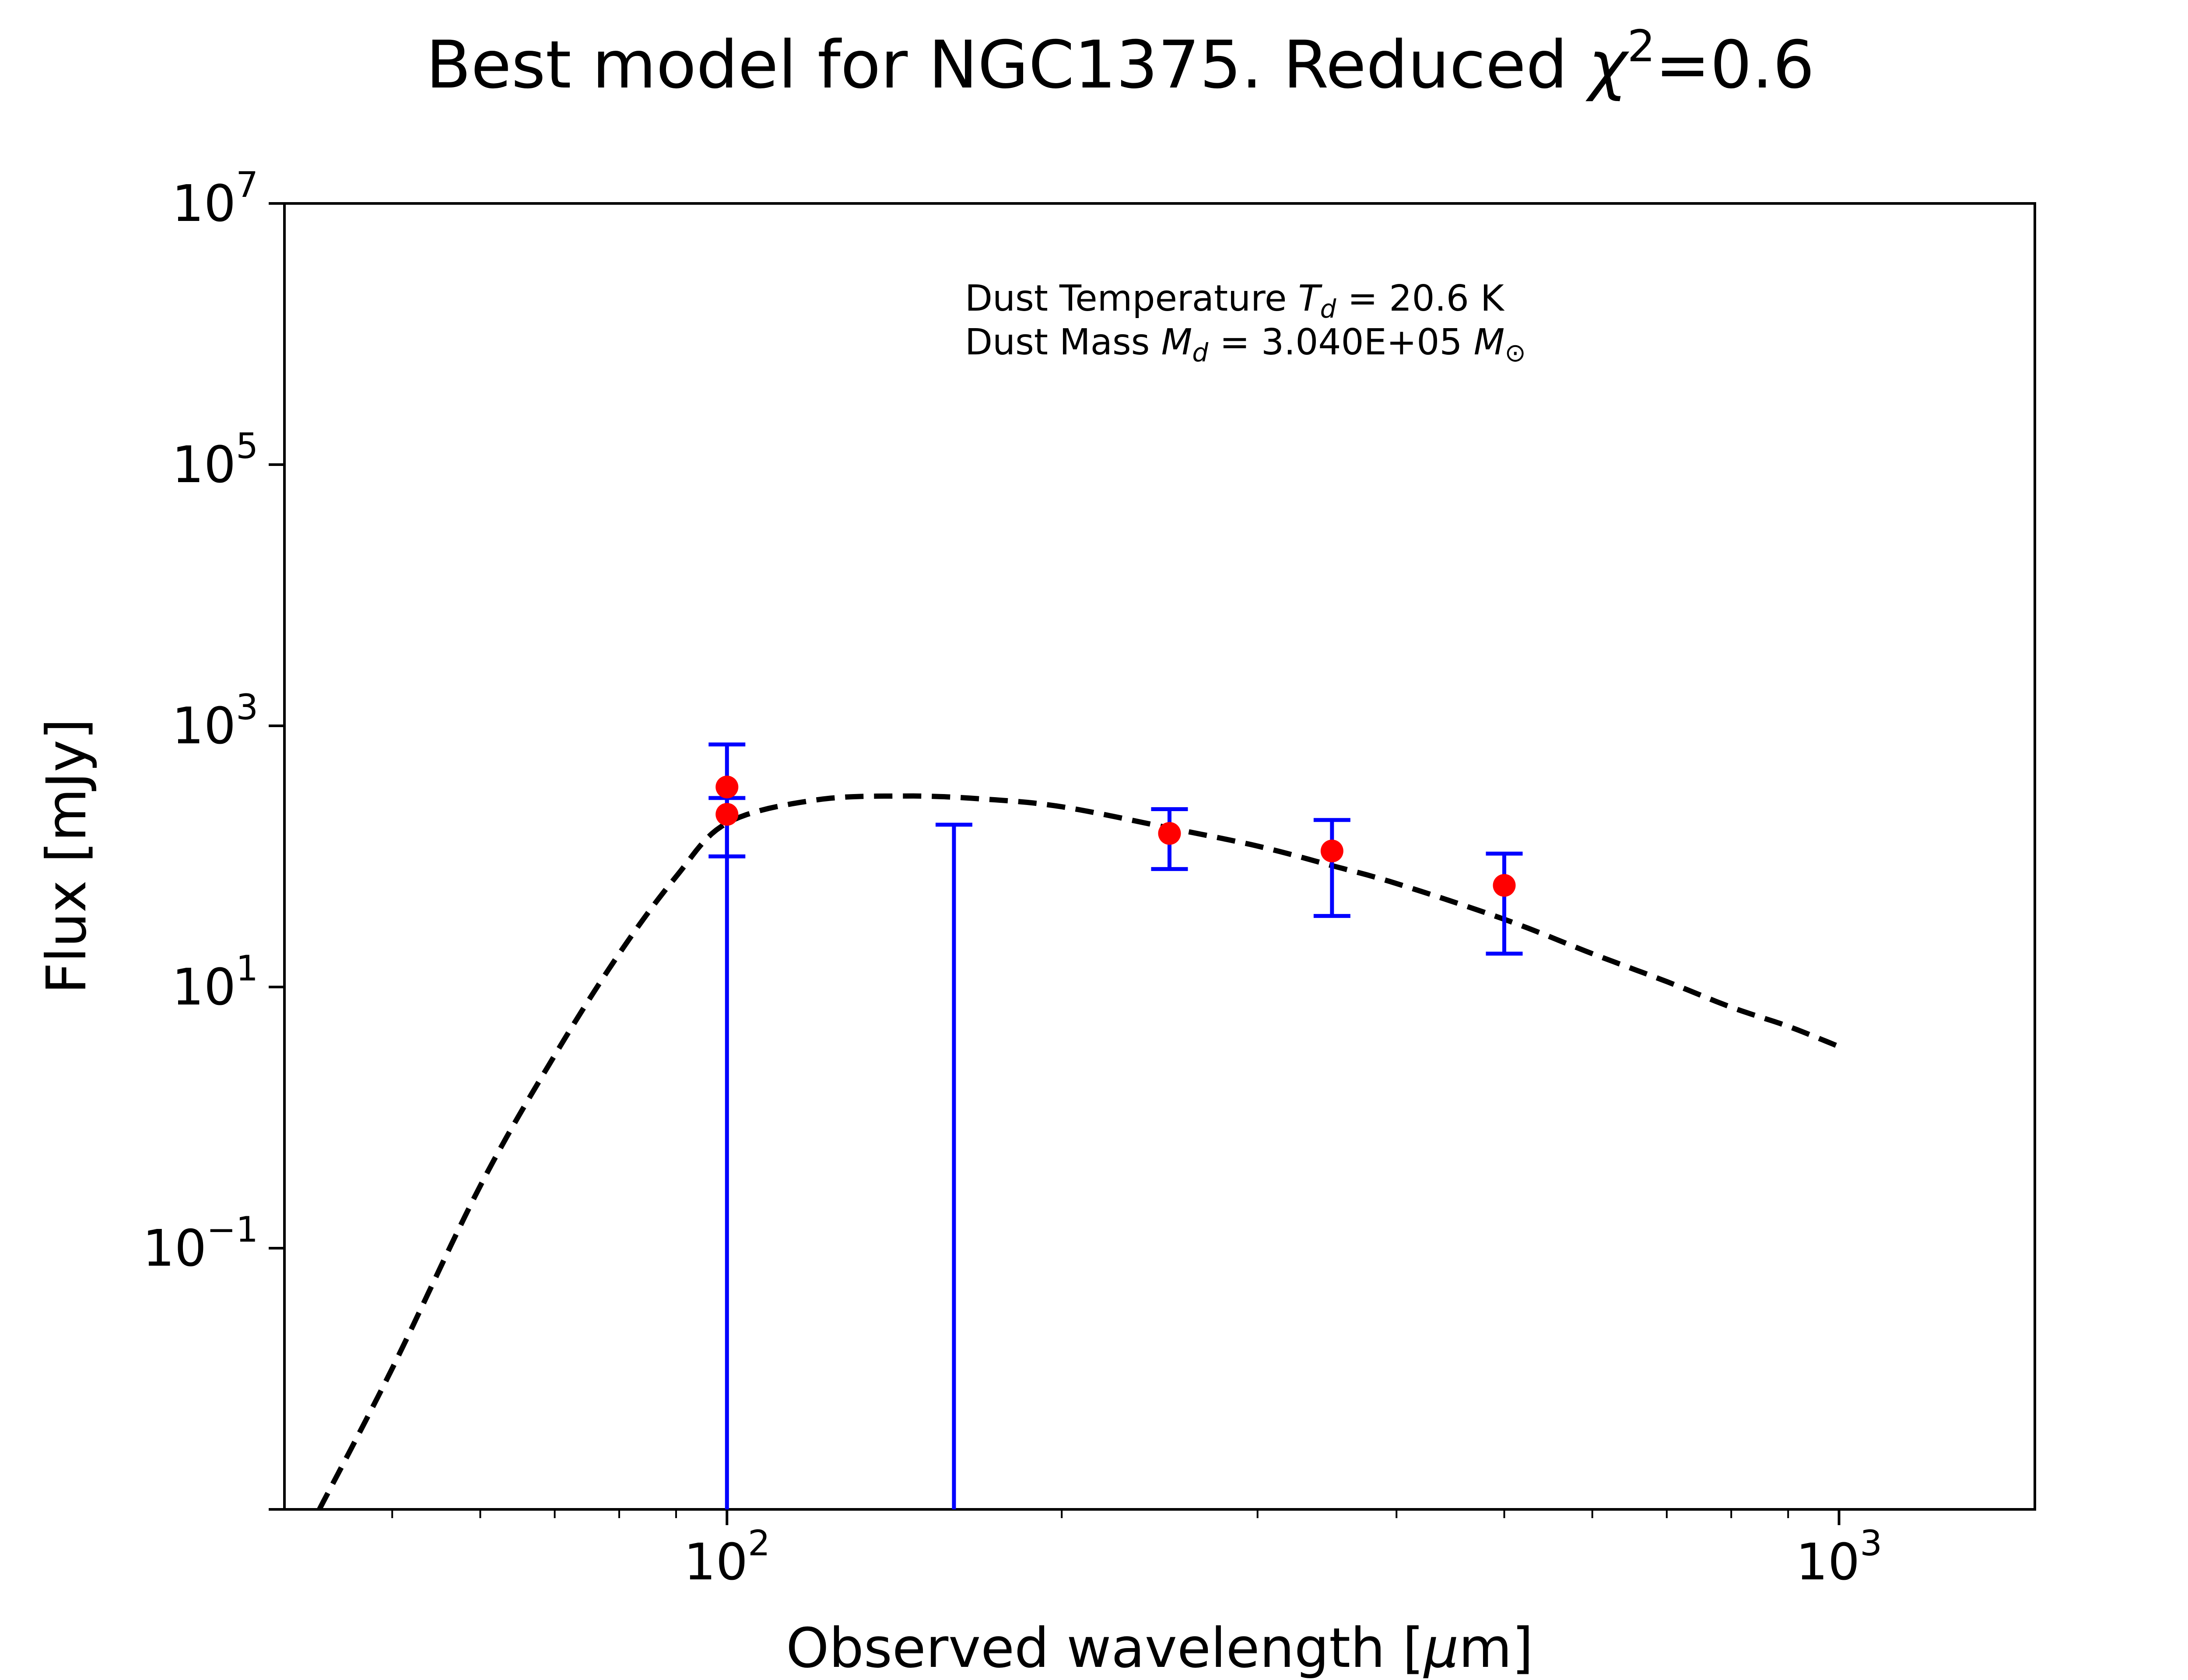  I want to click on annotation-temperature: Dust Temperature Td = 20.6 K, so click(1235, 301).